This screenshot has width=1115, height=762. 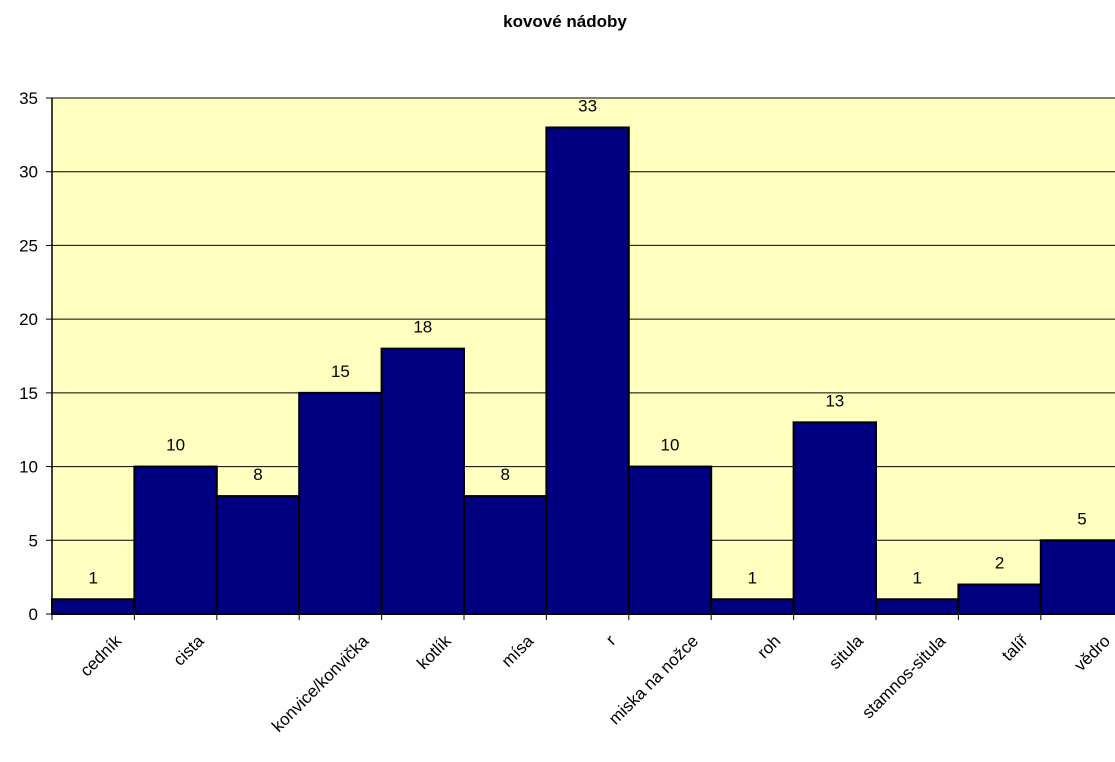 What do you see at coordinates (999, 563) in the screenshot?
I see `data-label: 2` at bounding box center [999, 563].